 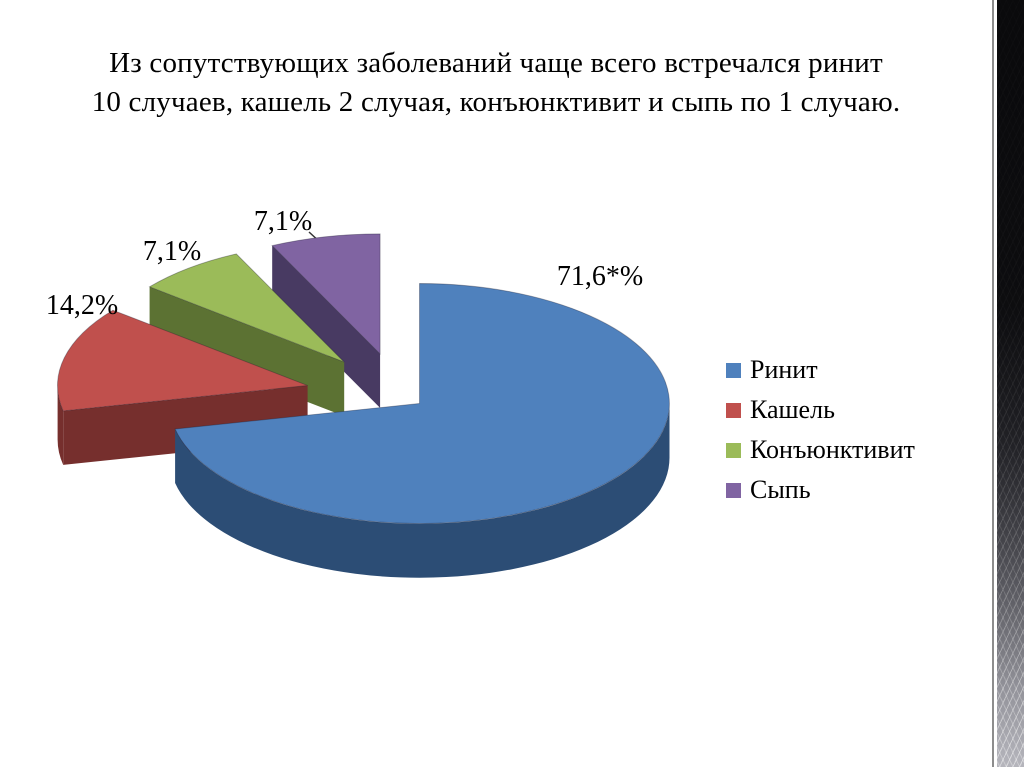 I want to click on pie-label-syp: 7,1%, so click(x=283, y=221).